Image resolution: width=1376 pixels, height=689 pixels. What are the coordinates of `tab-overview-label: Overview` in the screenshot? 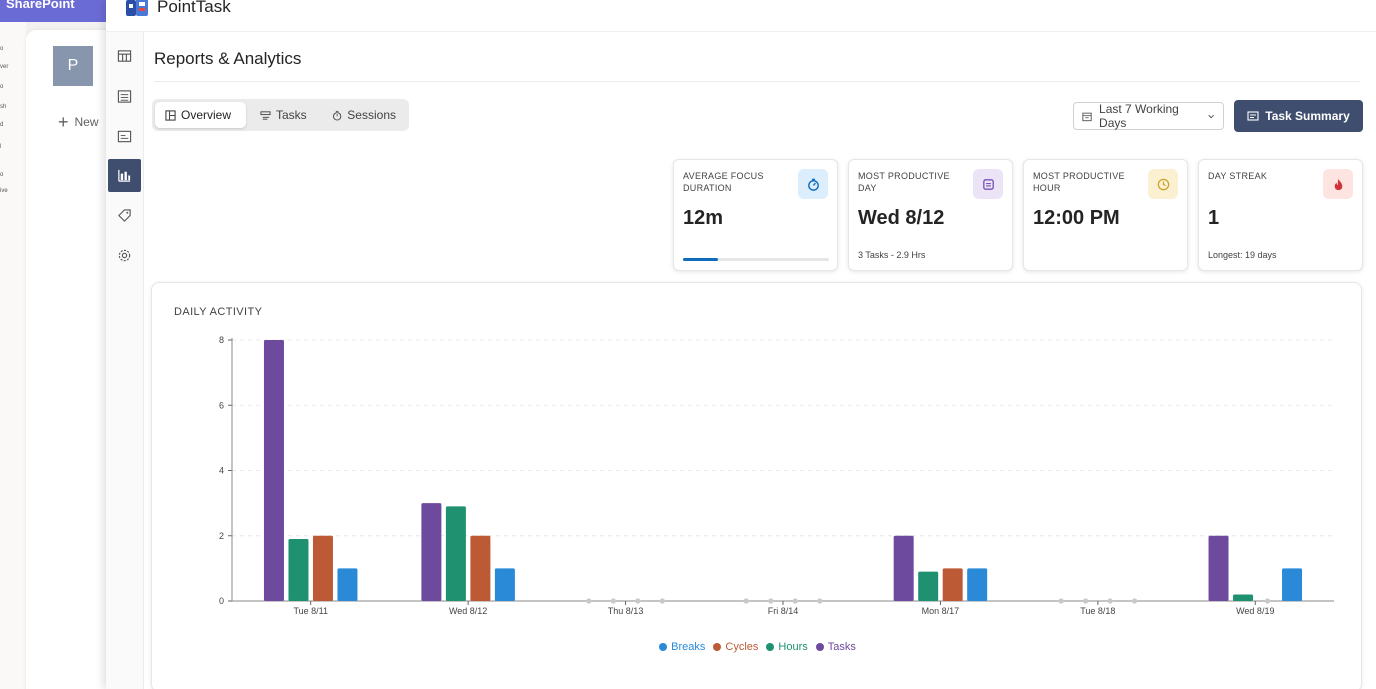 It's located at (206, 115).